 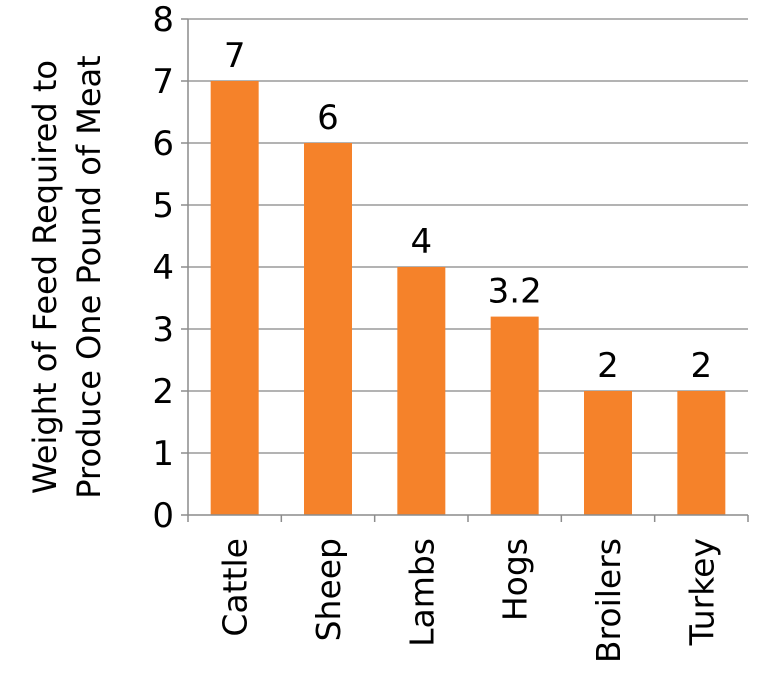 I want to click on data-label-lambs: 4, so click(x=422, y=242).